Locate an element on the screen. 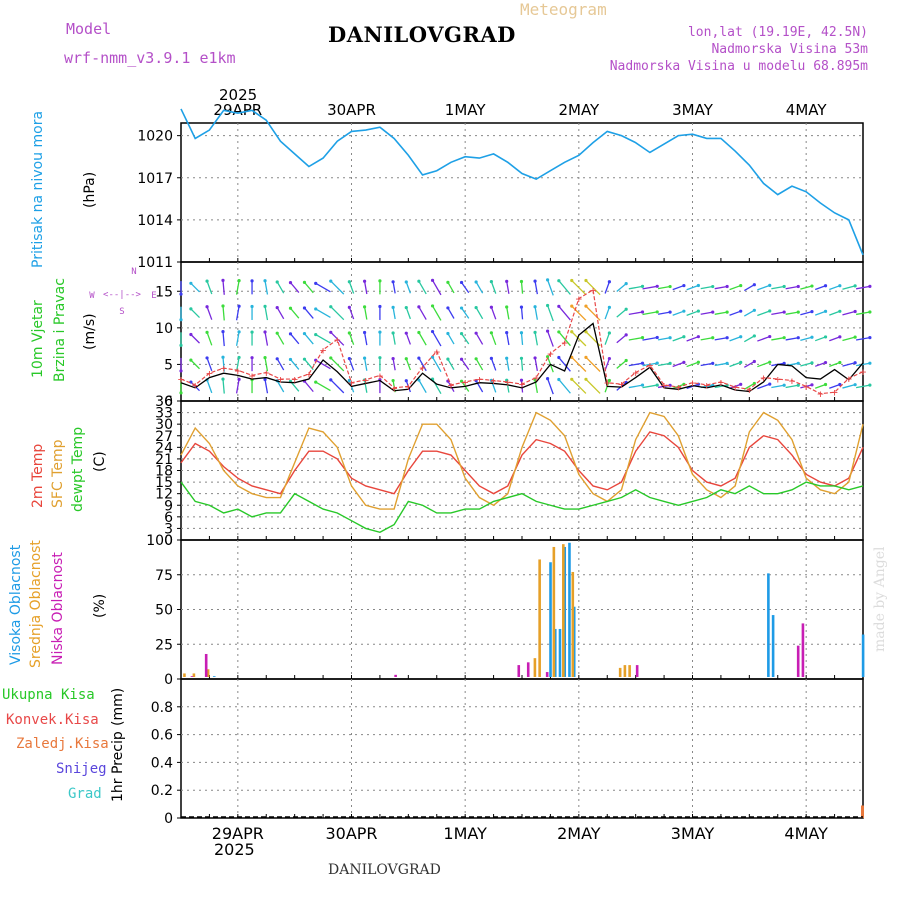 Image resolution: width=900 pixels, height=900 pixels. cloud-low-bar is located at coordinates (528, 669).